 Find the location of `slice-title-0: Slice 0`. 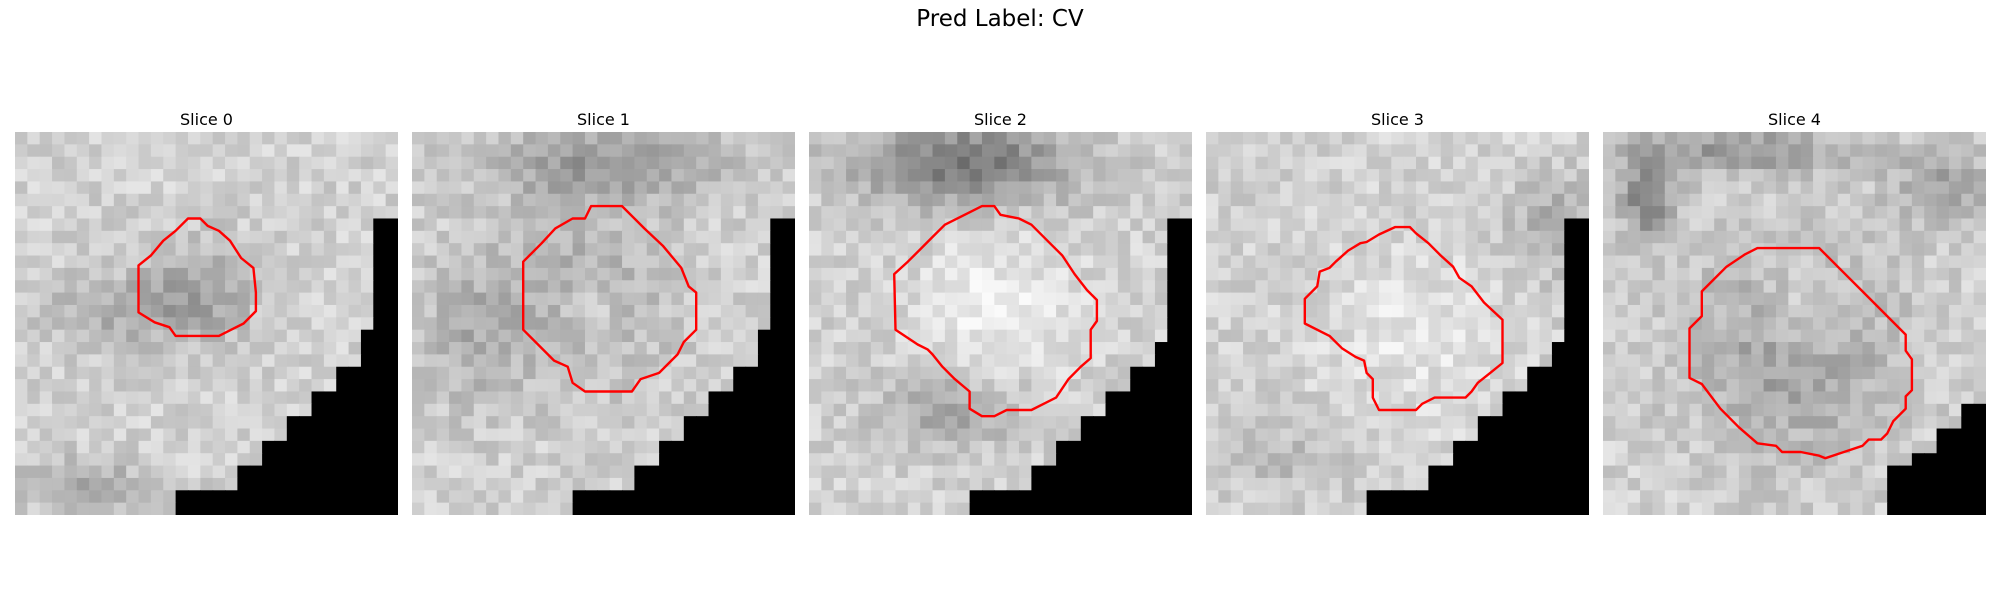

slice-title-0: Slice 0 is located at coordinates (206, 119).